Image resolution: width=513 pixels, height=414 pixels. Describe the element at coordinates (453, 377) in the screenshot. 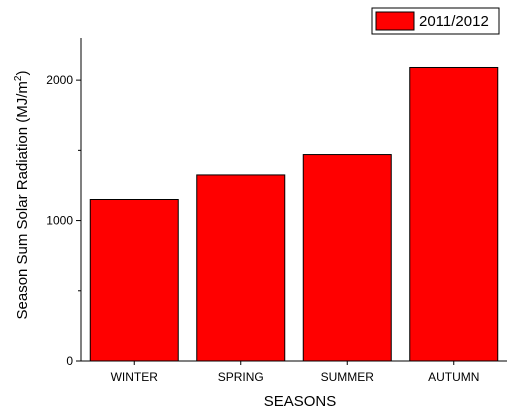

I see `x-tick-label: AUTUMN` at that location.